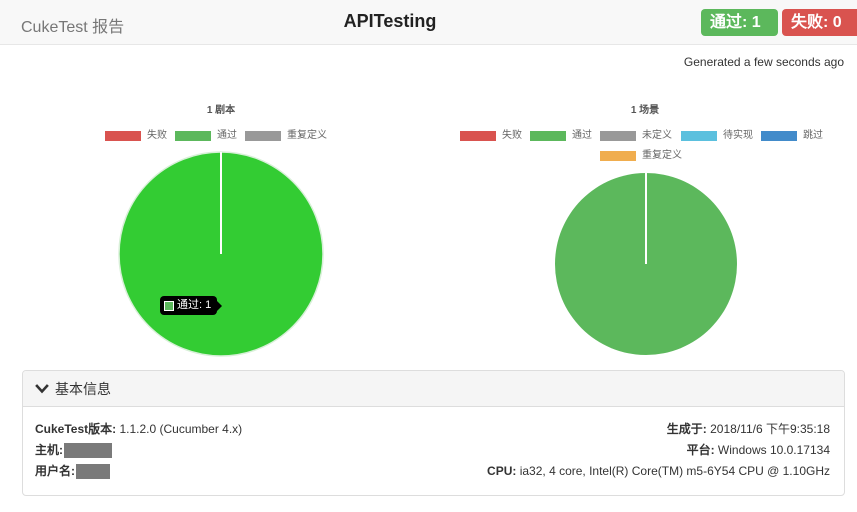 The height and width of the screenshot is (512, 857). I want to click on cpu-label: CPU:, so click(502, 471).